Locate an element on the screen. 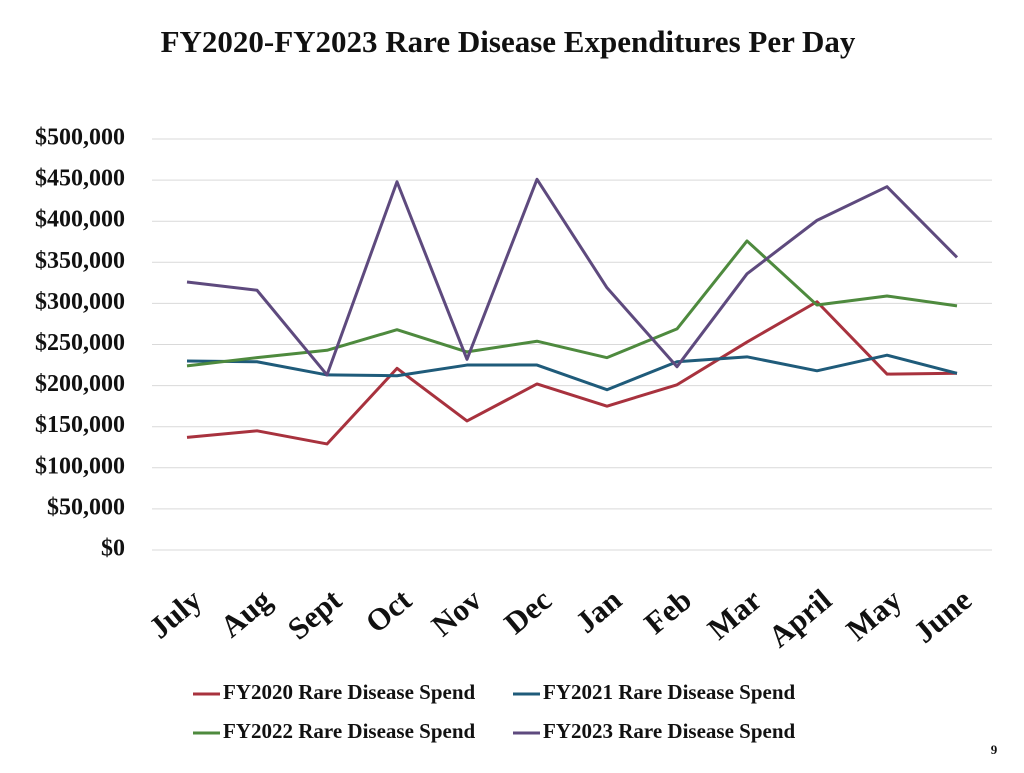 The image size is (1024, 773). x-tick-label: Nov is located at coordinates (457, 612).